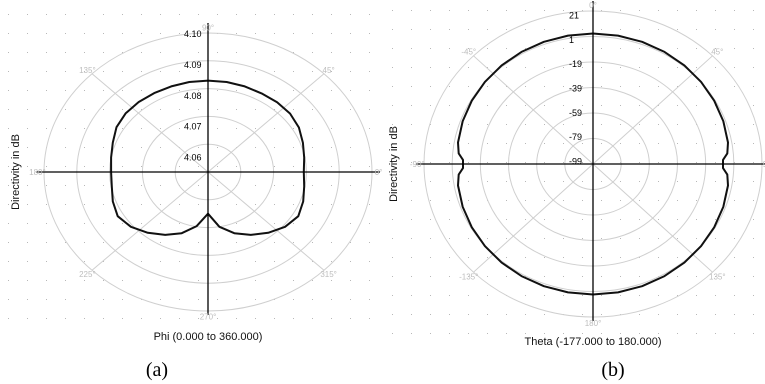 This screenshot has width=765, height=384. What do you see at coordinates (571, 40) in the screenshot?
I see `radial-tick-label-b: 1` at bounding box center [571, 40].